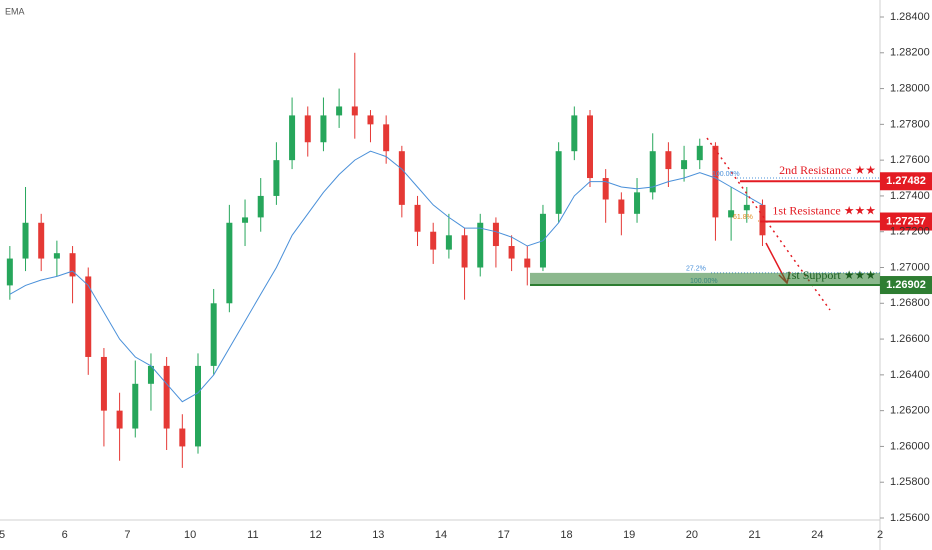  What do you see at coordinates (755, 535) in the screenshot?
I see `x-tick-label: 21` at bounding box center [755, 535].